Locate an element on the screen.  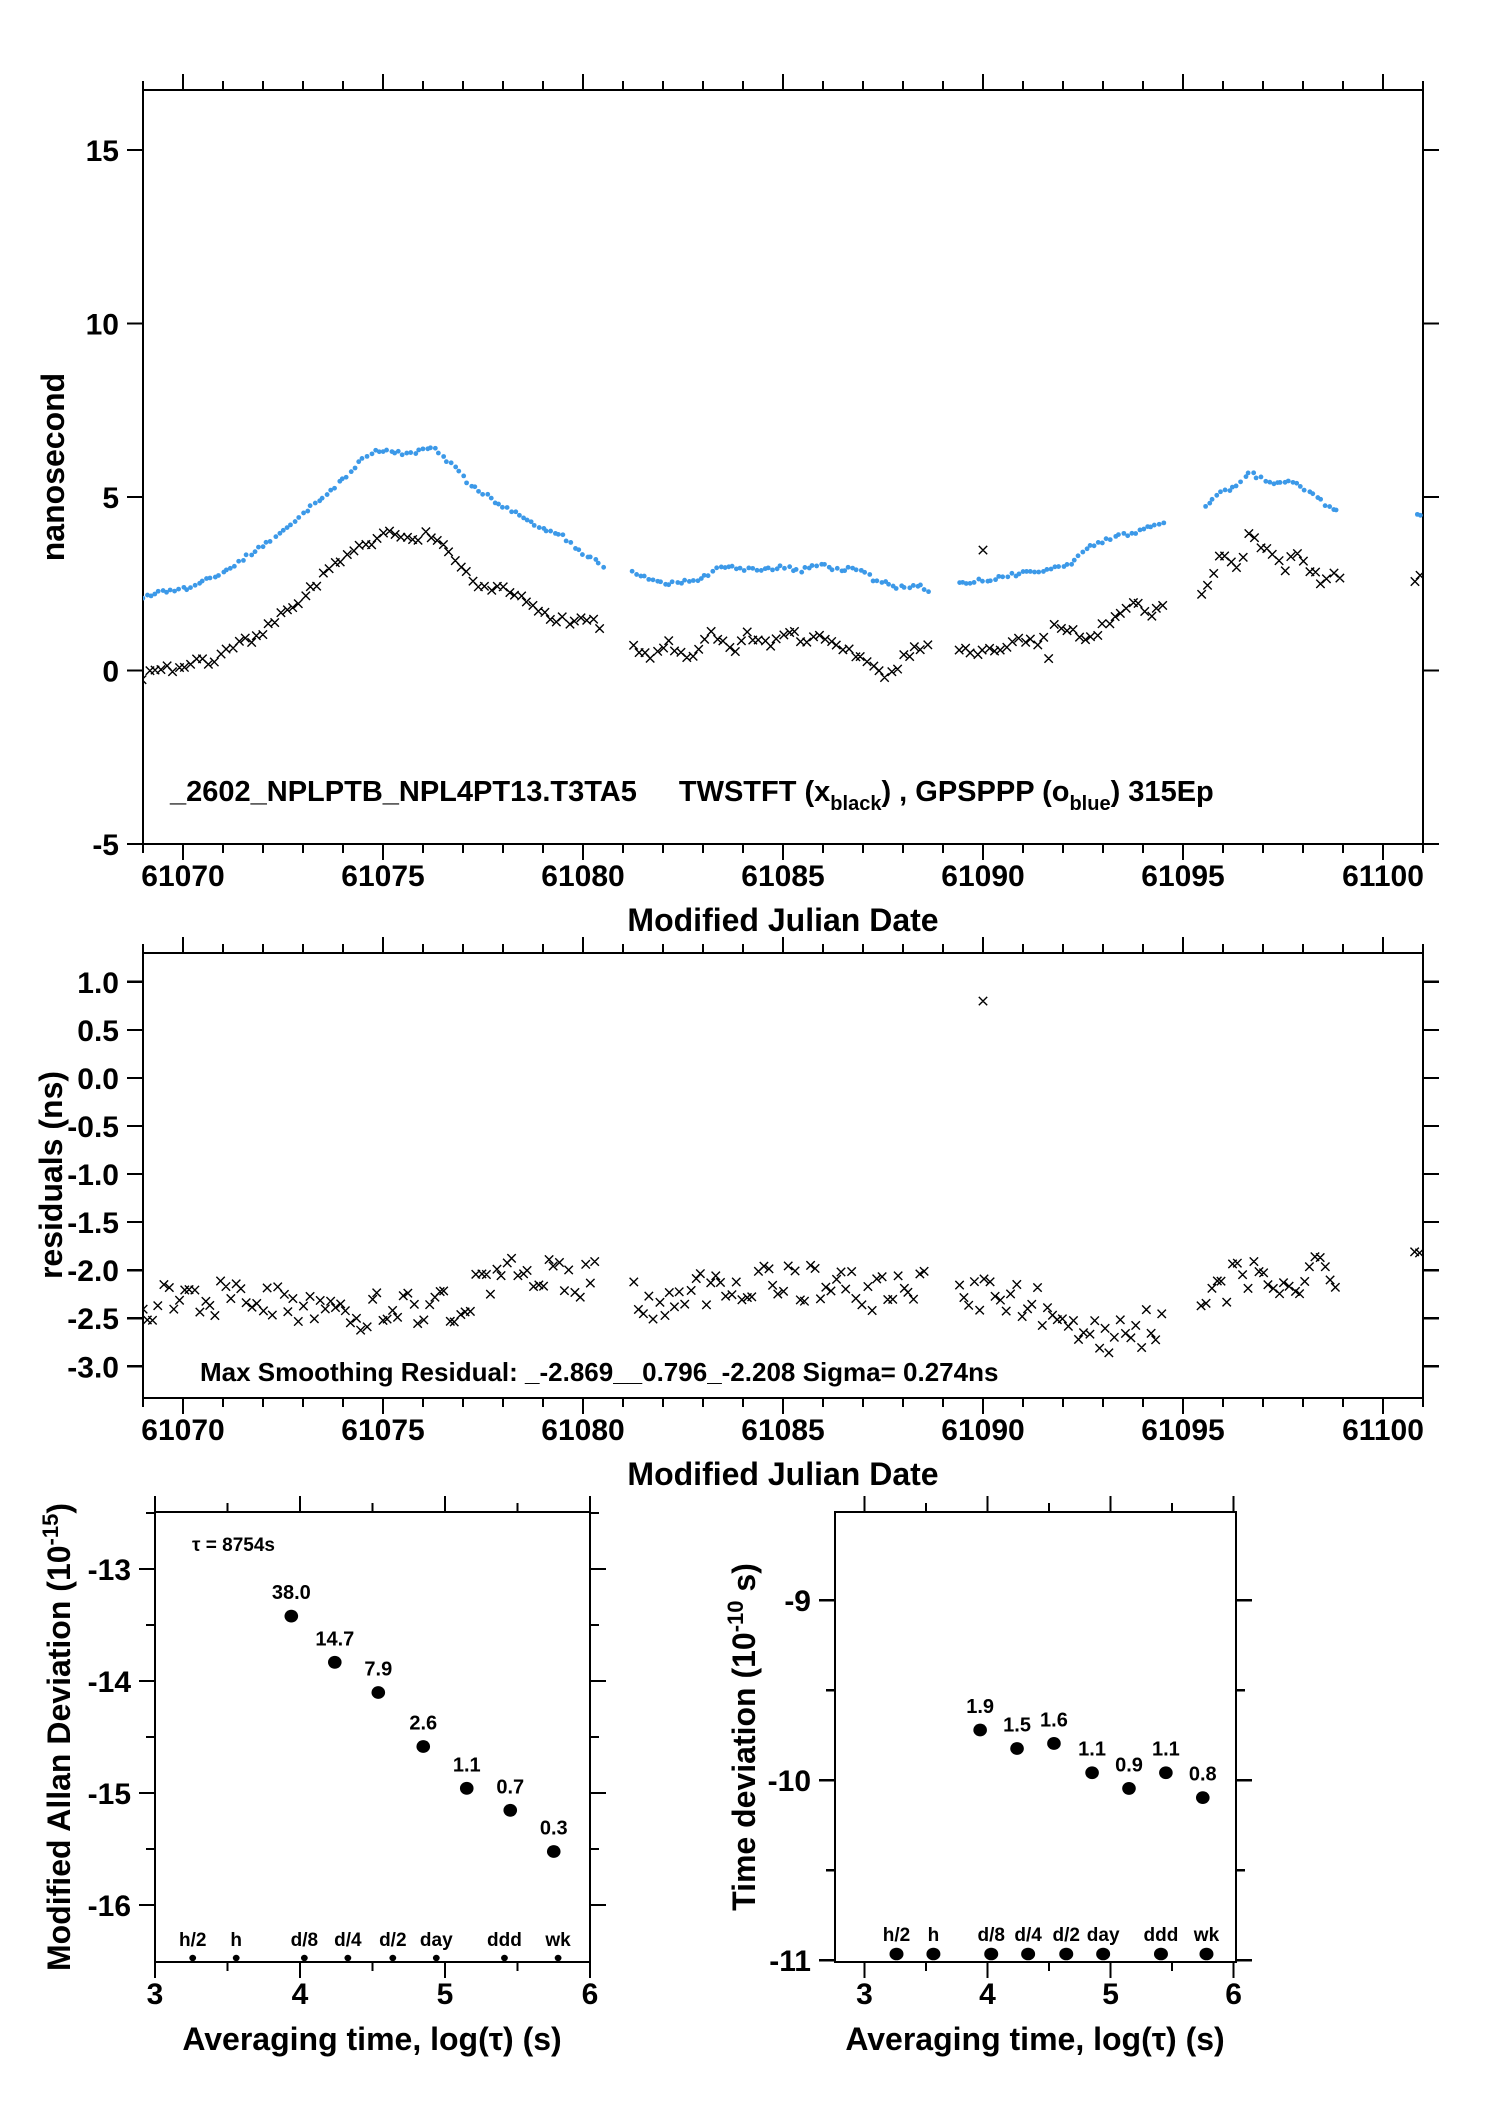
residuals-ytick-label: -0.5 is located at coordinates (93, 1127).